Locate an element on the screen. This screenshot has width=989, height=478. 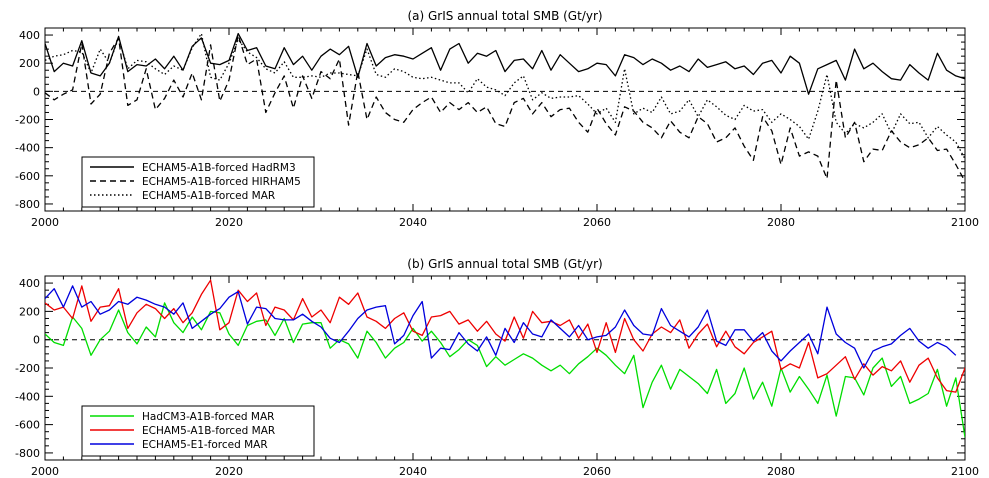
chart-title: (b) GrIS annual total SMB (Gt/yr) is located at coordinates (504, 264).